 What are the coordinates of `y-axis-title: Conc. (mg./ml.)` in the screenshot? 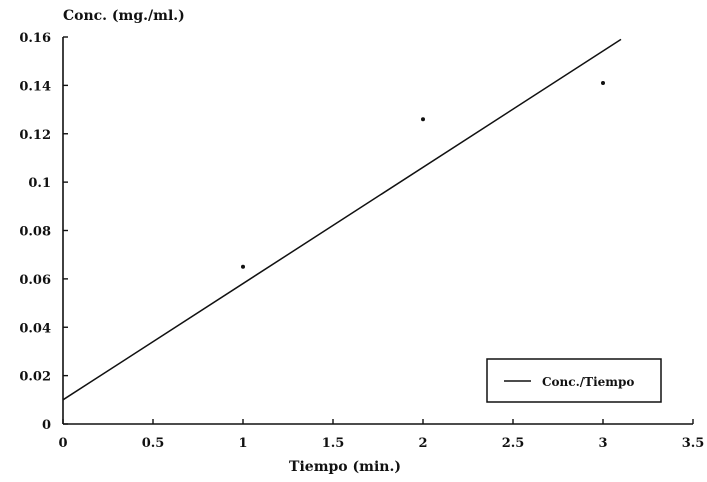 It's located at (124, 16).